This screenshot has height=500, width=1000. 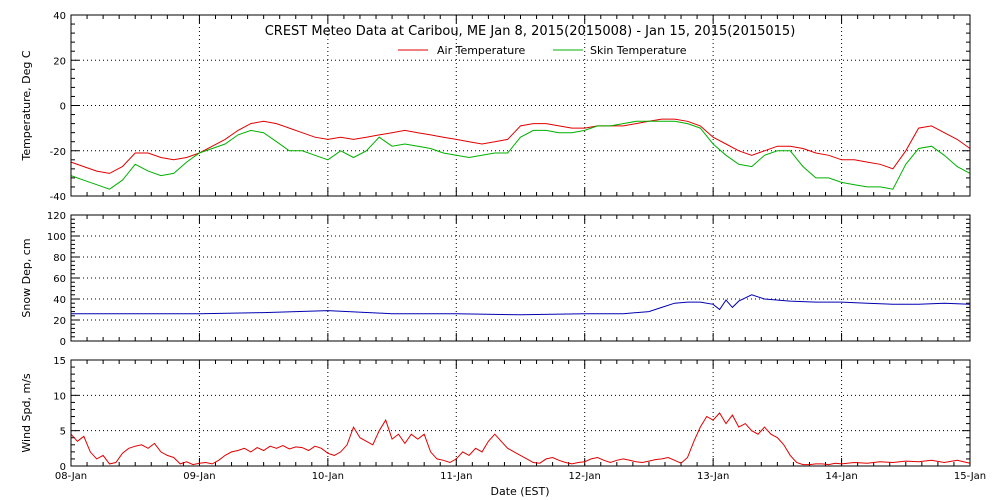 I want to click on y-tick-label: 80, so click(x=59, y=258).